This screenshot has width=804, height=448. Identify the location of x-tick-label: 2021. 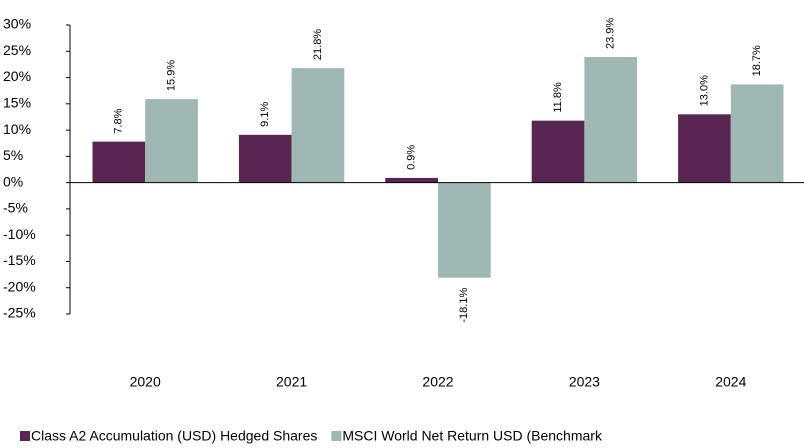
(291, 382).